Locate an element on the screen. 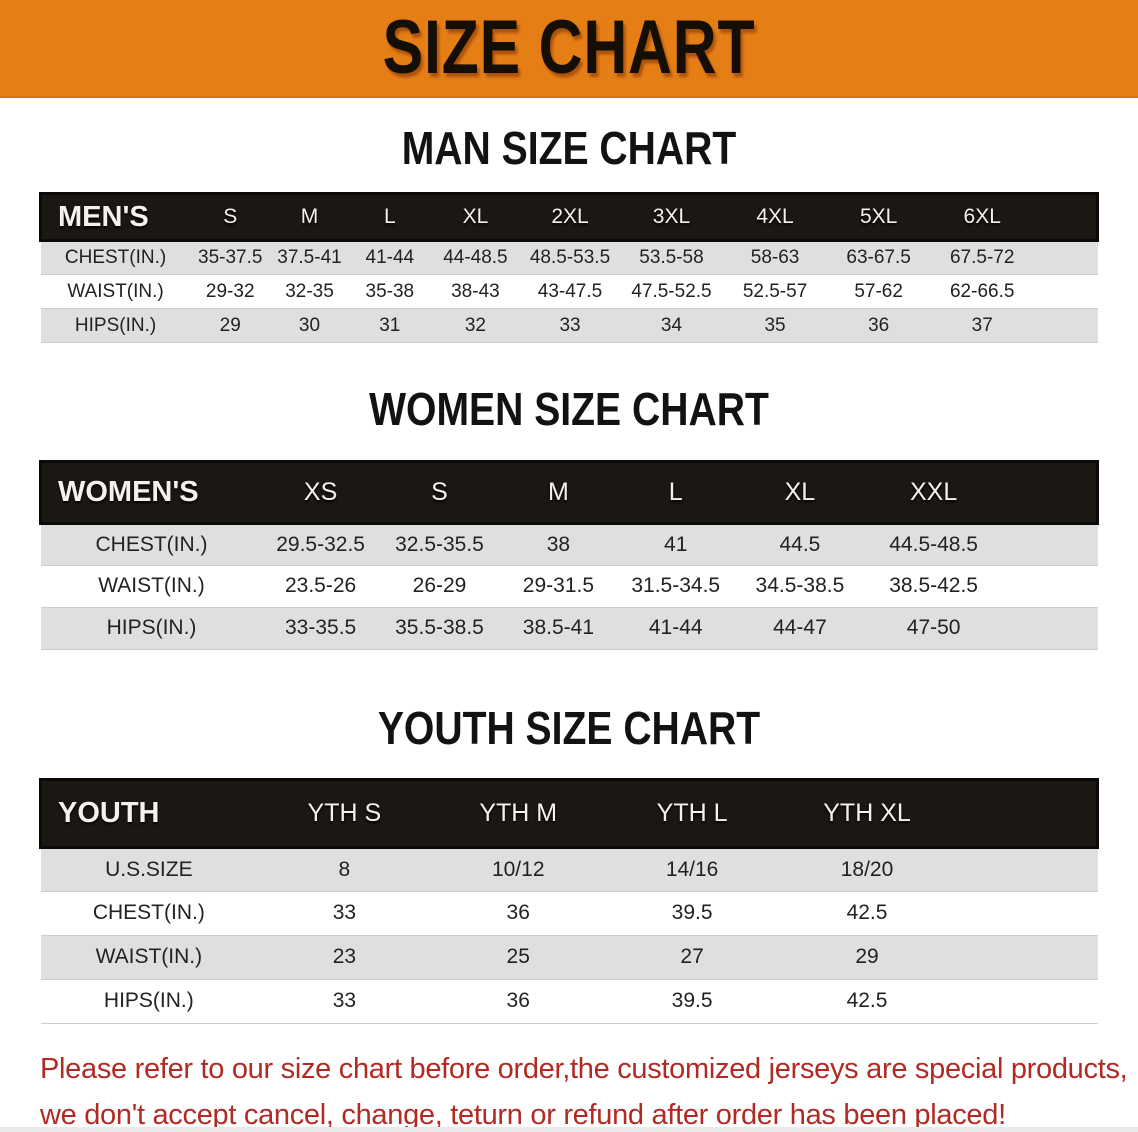 This screenshot has height=1132, width=1138. size-value-cell: 29.5-32.5 is located at coordinates (320, 544).